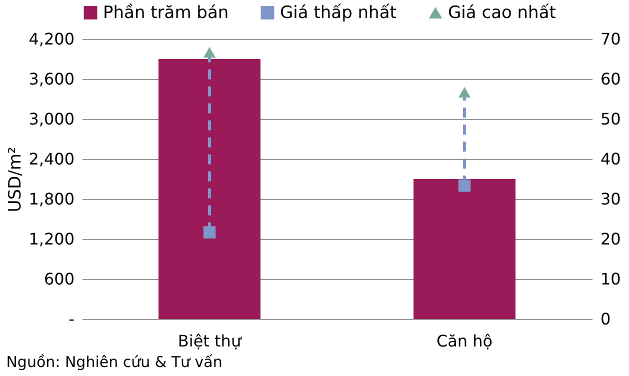 This screenshot has width=629, height=376. What do you see at coordinates (16, 179) in the screenshot?
I see `y-axis-title: USD/m²` at bounding box center [16, 179].